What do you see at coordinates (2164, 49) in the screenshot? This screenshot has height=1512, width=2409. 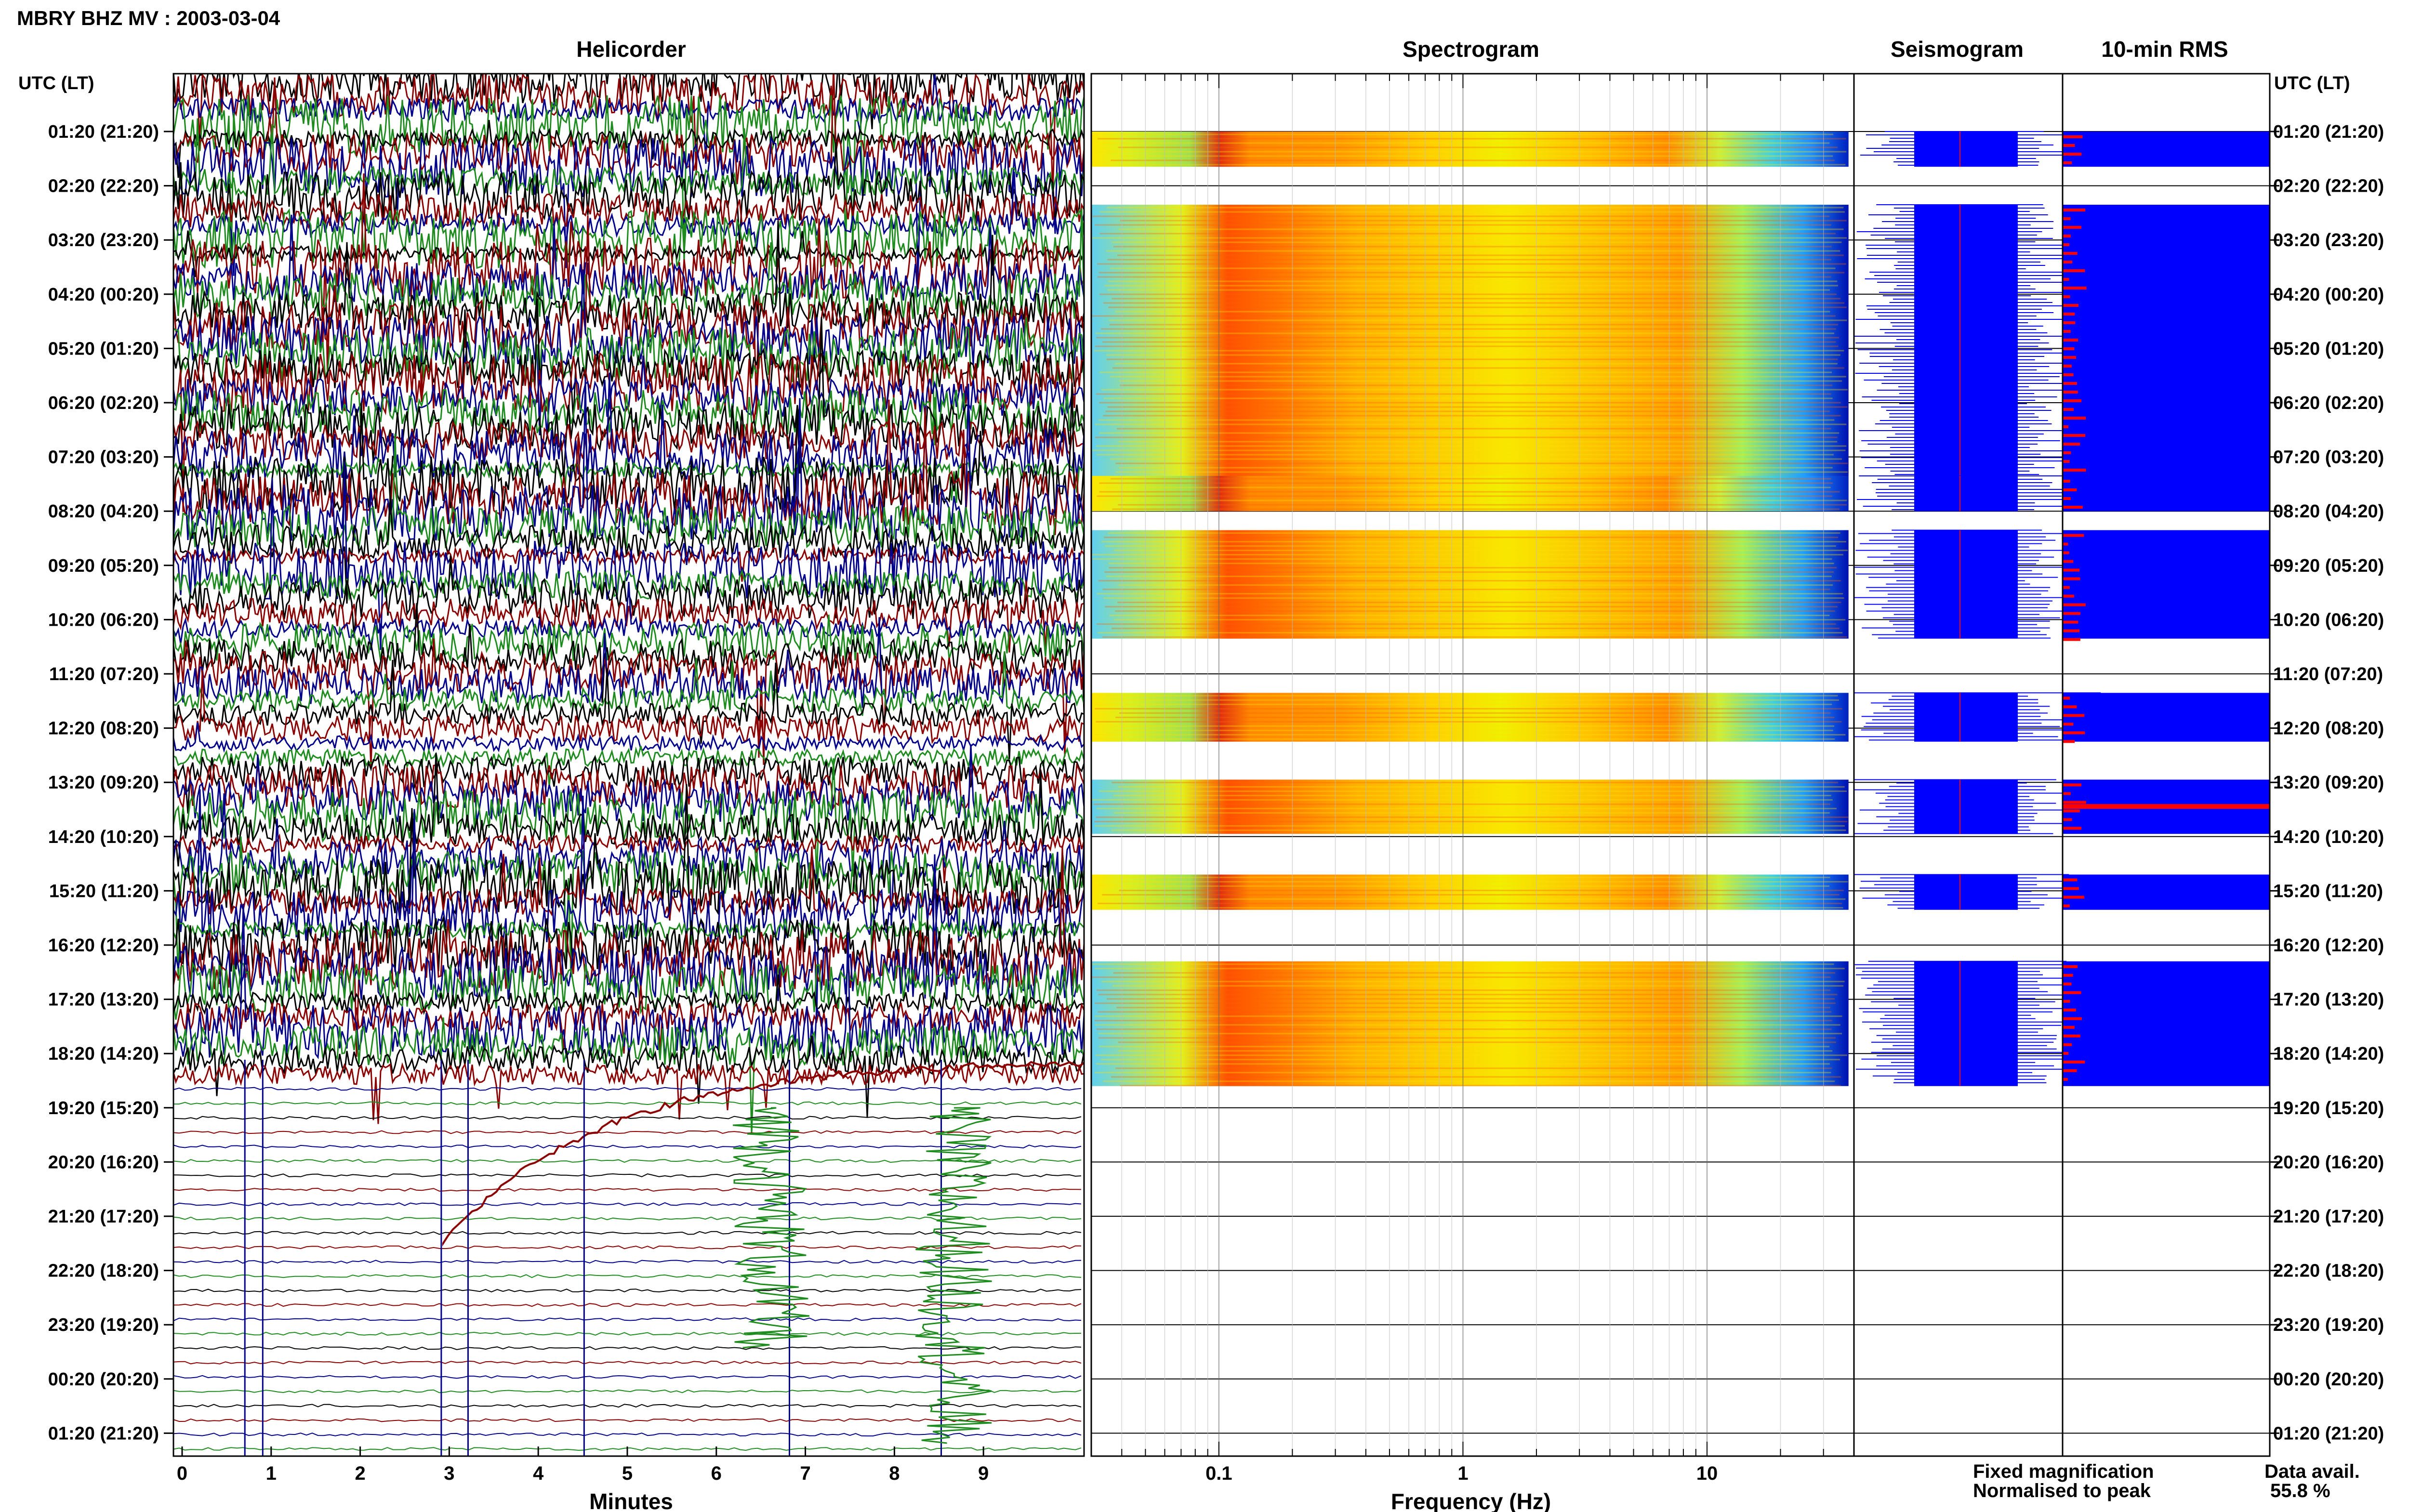 I see `rms-title: 10-min RMS` at bounding box center [2164, 49].